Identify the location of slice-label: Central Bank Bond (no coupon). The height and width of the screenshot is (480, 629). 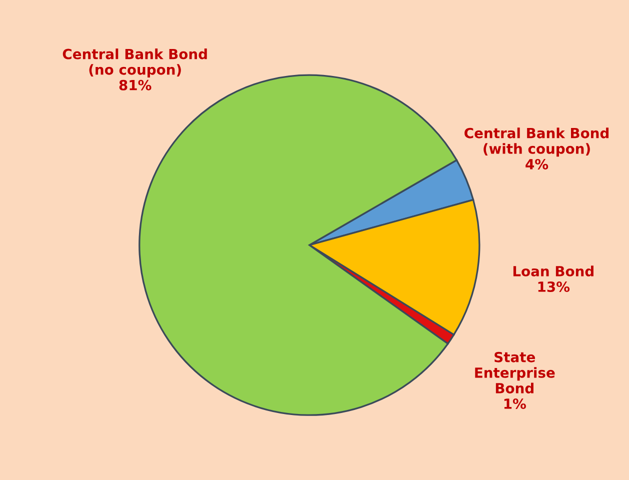
(134, 63).